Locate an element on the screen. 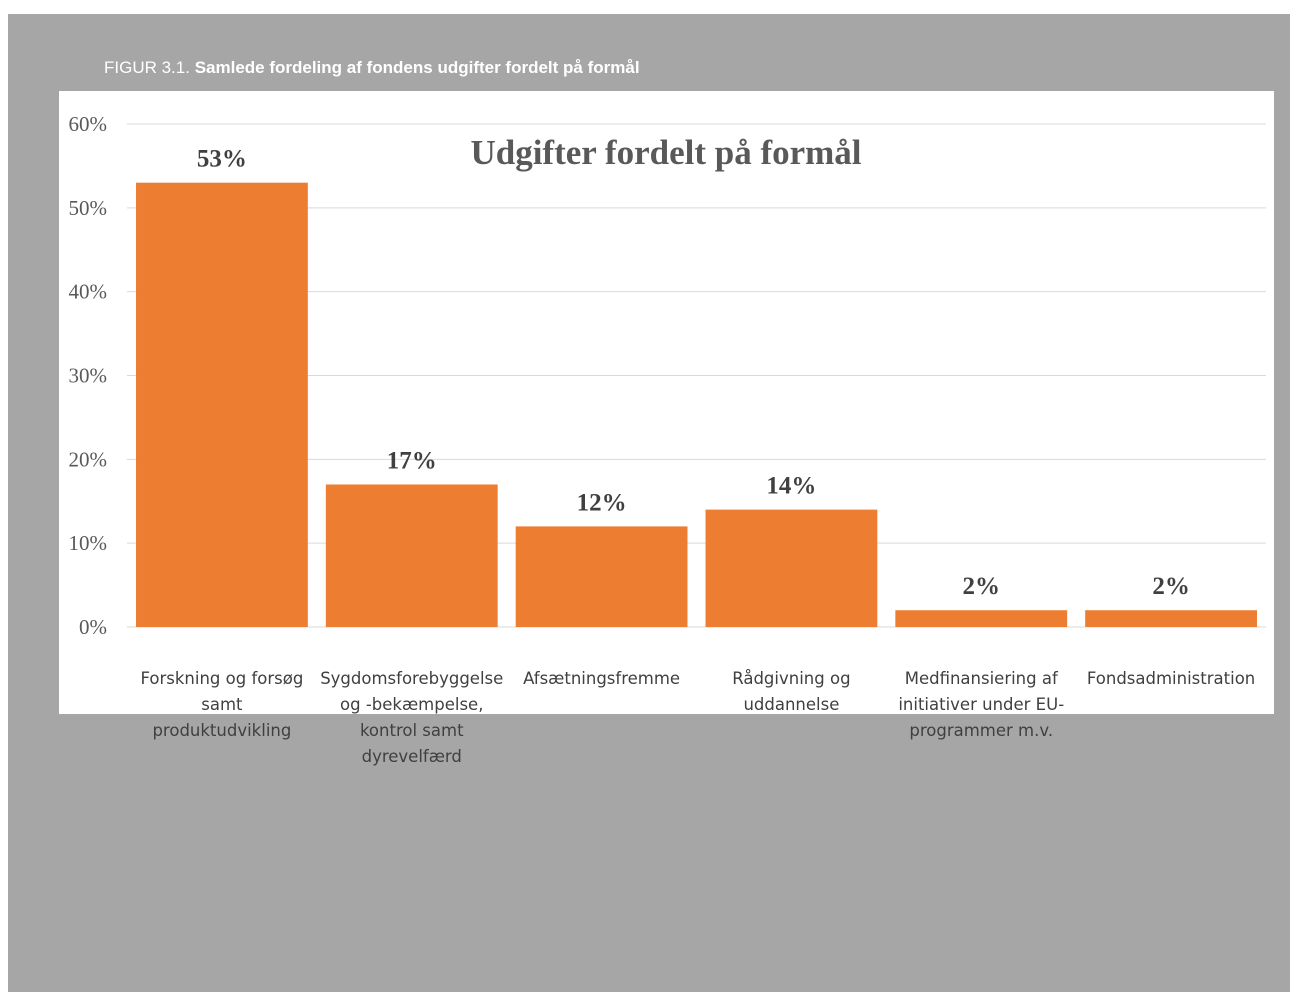  category-label-line: kontrol samt is located at coordinates (411, 730).